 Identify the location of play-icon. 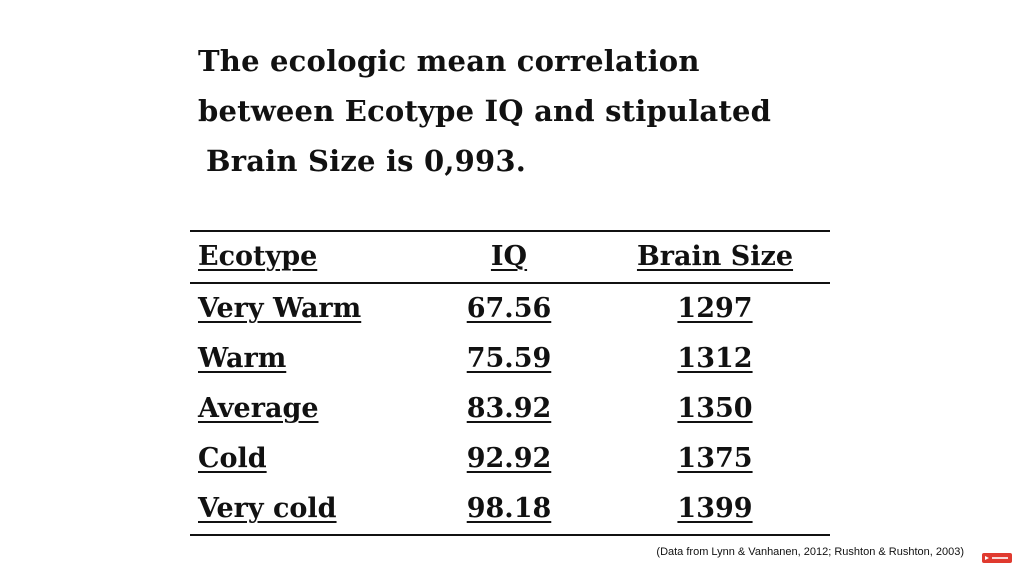
(987, 558).